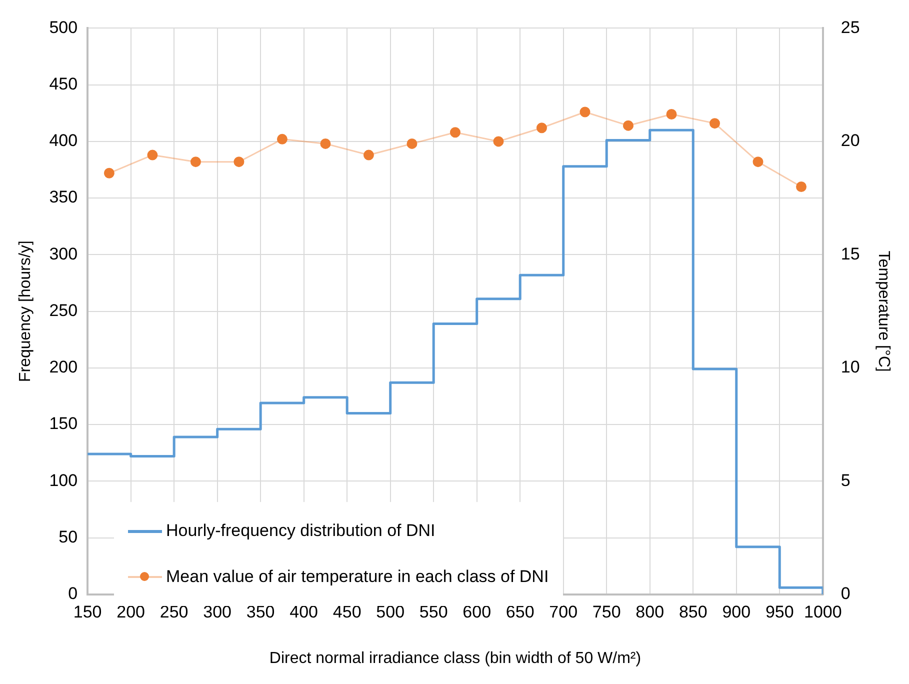  What do you see at coordinates (850, 140) in the screenshot?
I see `y2-tick-label: 20` at bounding box center [850, 140].